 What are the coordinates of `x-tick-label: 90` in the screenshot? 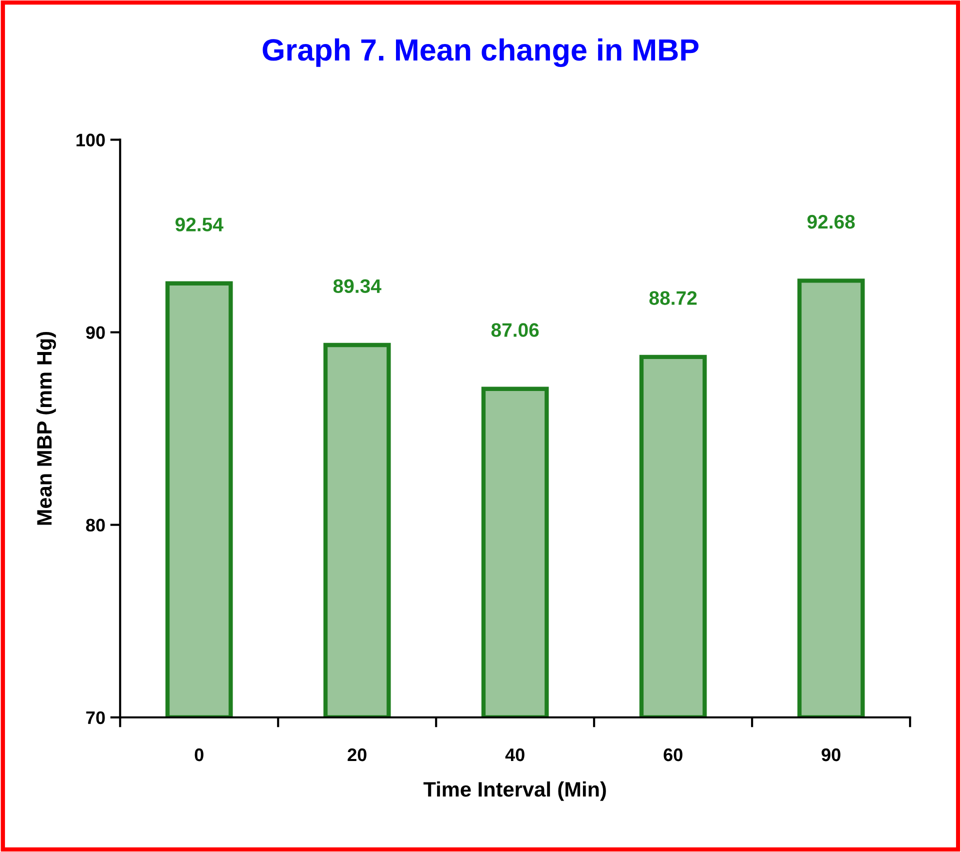 It's located at (831, 755).